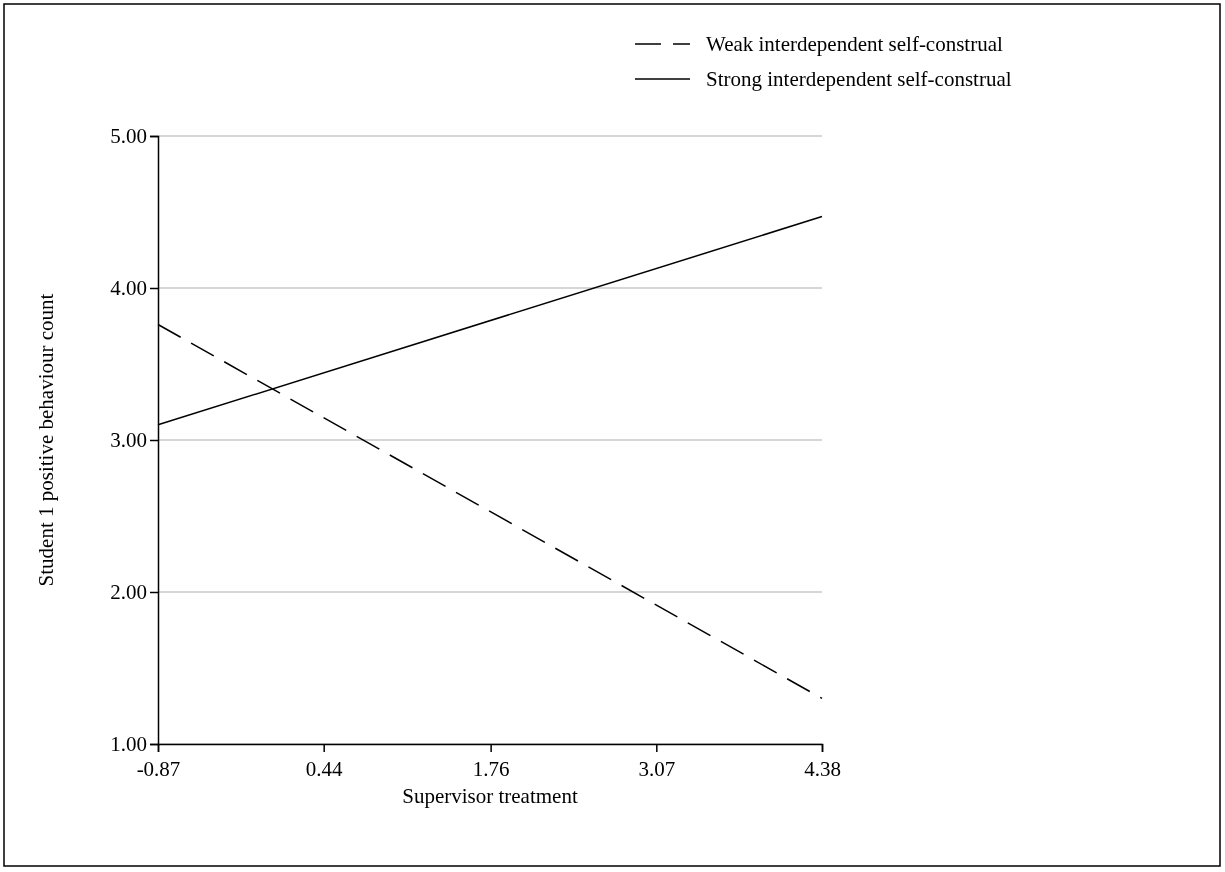  What do you see at coordinates (490, 796) in the screenshot?
I see `x-axis-title: Supervisor treatment` at bounding box center [490, 796].